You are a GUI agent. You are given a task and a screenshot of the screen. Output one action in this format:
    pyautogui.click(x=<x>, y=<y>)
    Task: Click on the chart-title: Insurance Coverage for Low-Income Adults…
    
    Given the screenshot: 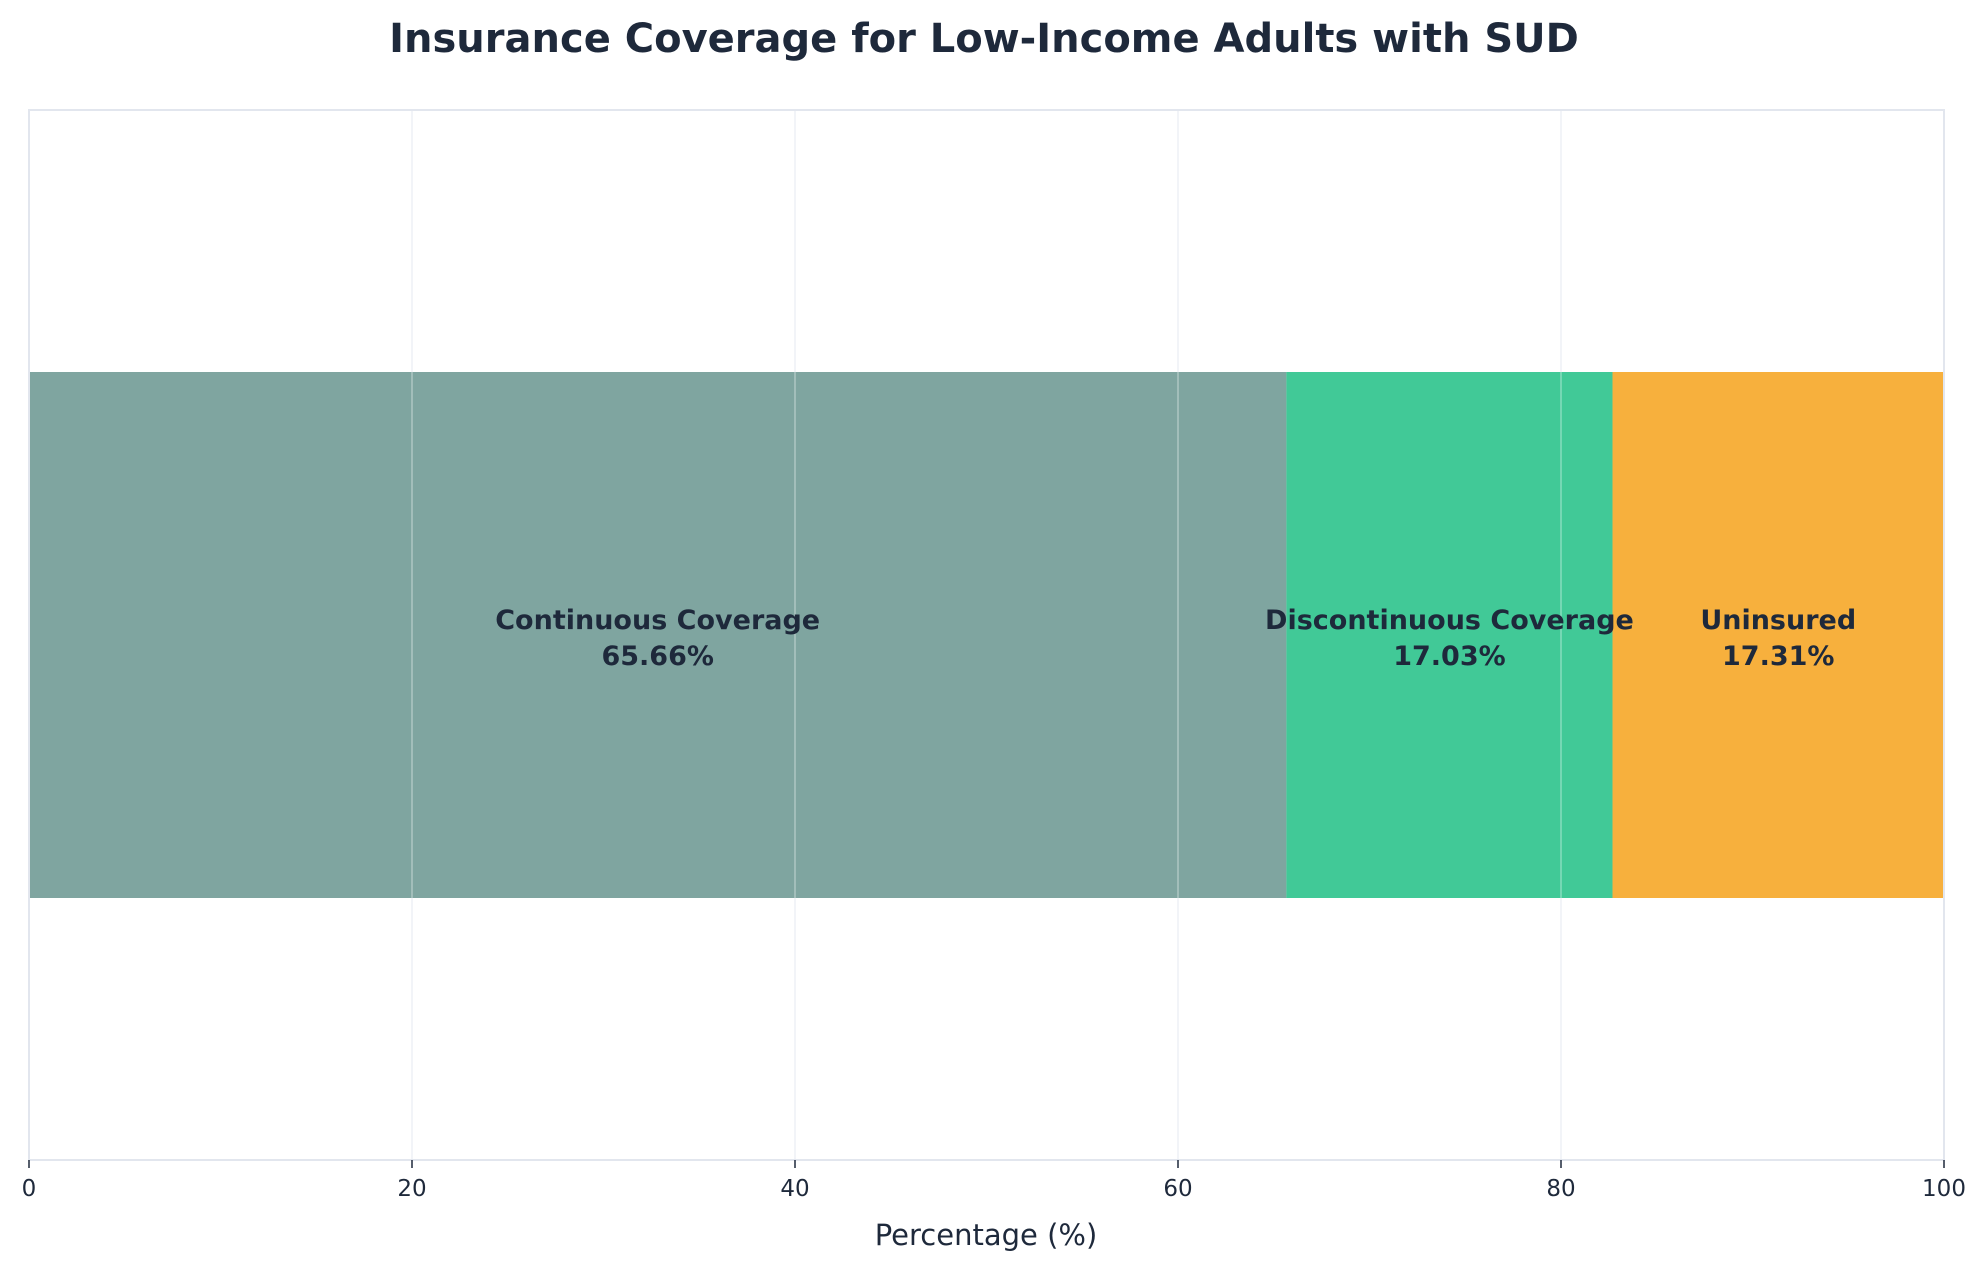 What is the action you would take?
    pyautogui.click(x=984, y=39)
    